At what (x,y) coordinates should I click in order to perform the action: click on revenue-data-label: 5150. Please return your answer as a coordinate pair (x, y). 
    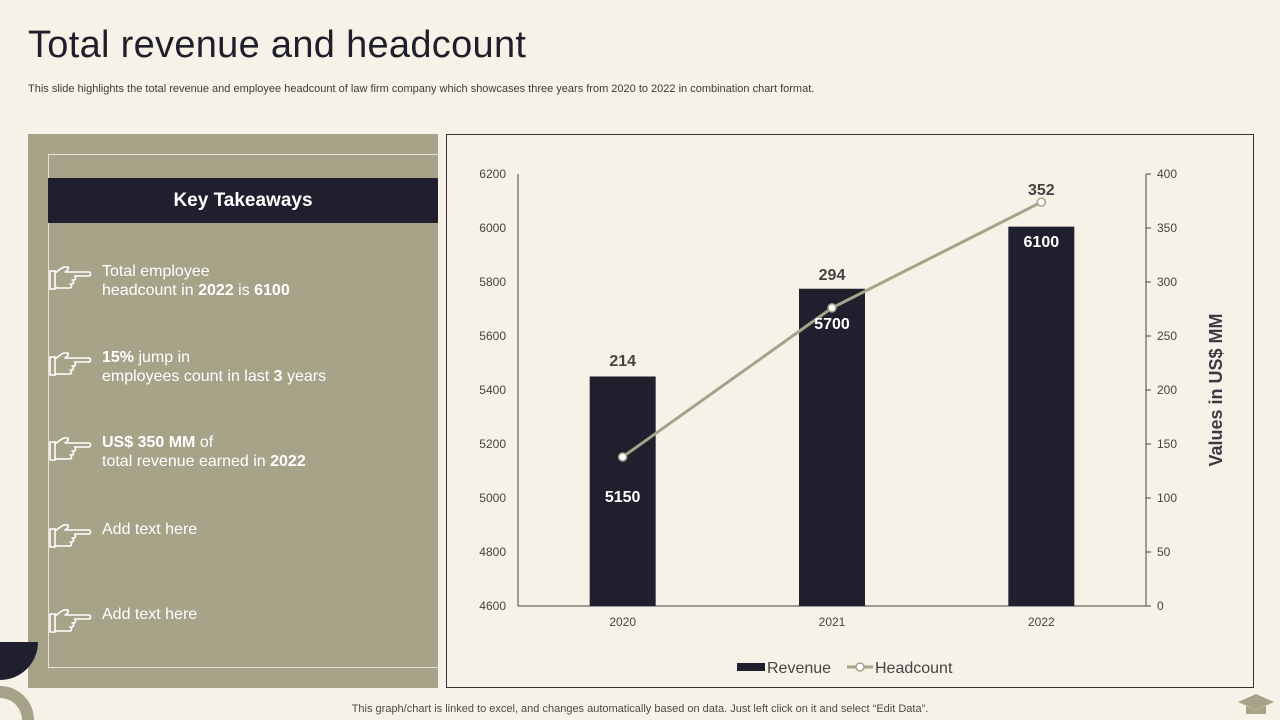
    Looking at the image, I should click on (623, 497).